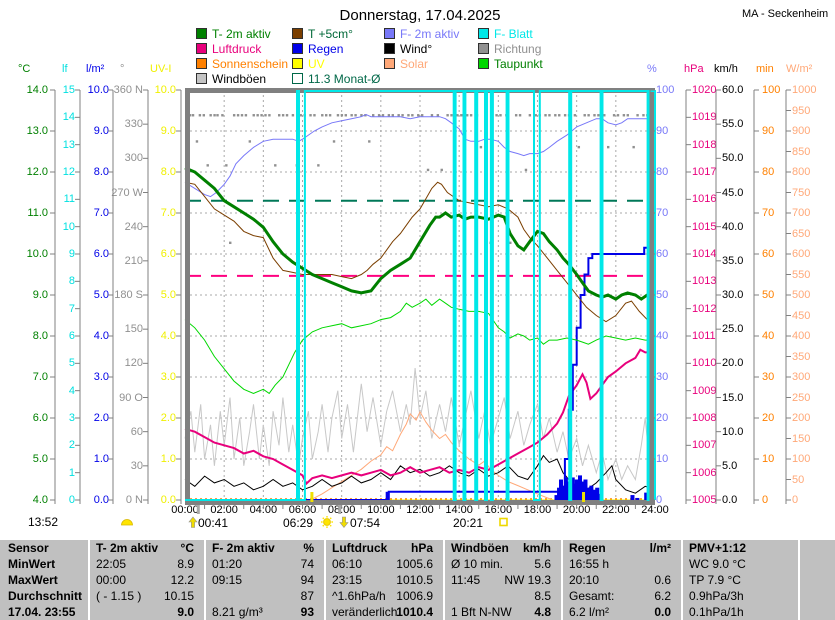 Image resolution: width=835 pixels, height=620 pixels. Describe the element at coordinates (322, 34) in the screenshot. I see `legend-item: T +5cm°` at that location.